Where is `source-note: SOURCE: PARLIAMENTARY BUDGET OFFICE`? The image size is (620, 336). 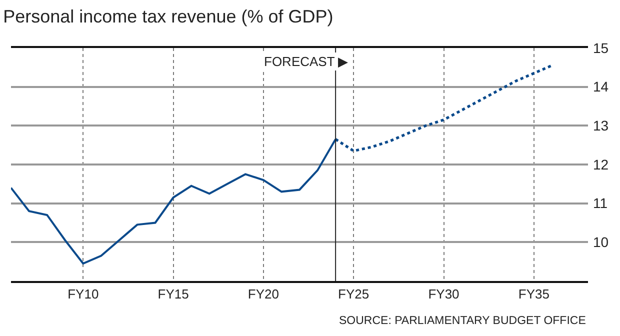
source-note: SOURCE: PARLIAMENTARY BUDGET OFFICE is located at coordinates (462, 321).